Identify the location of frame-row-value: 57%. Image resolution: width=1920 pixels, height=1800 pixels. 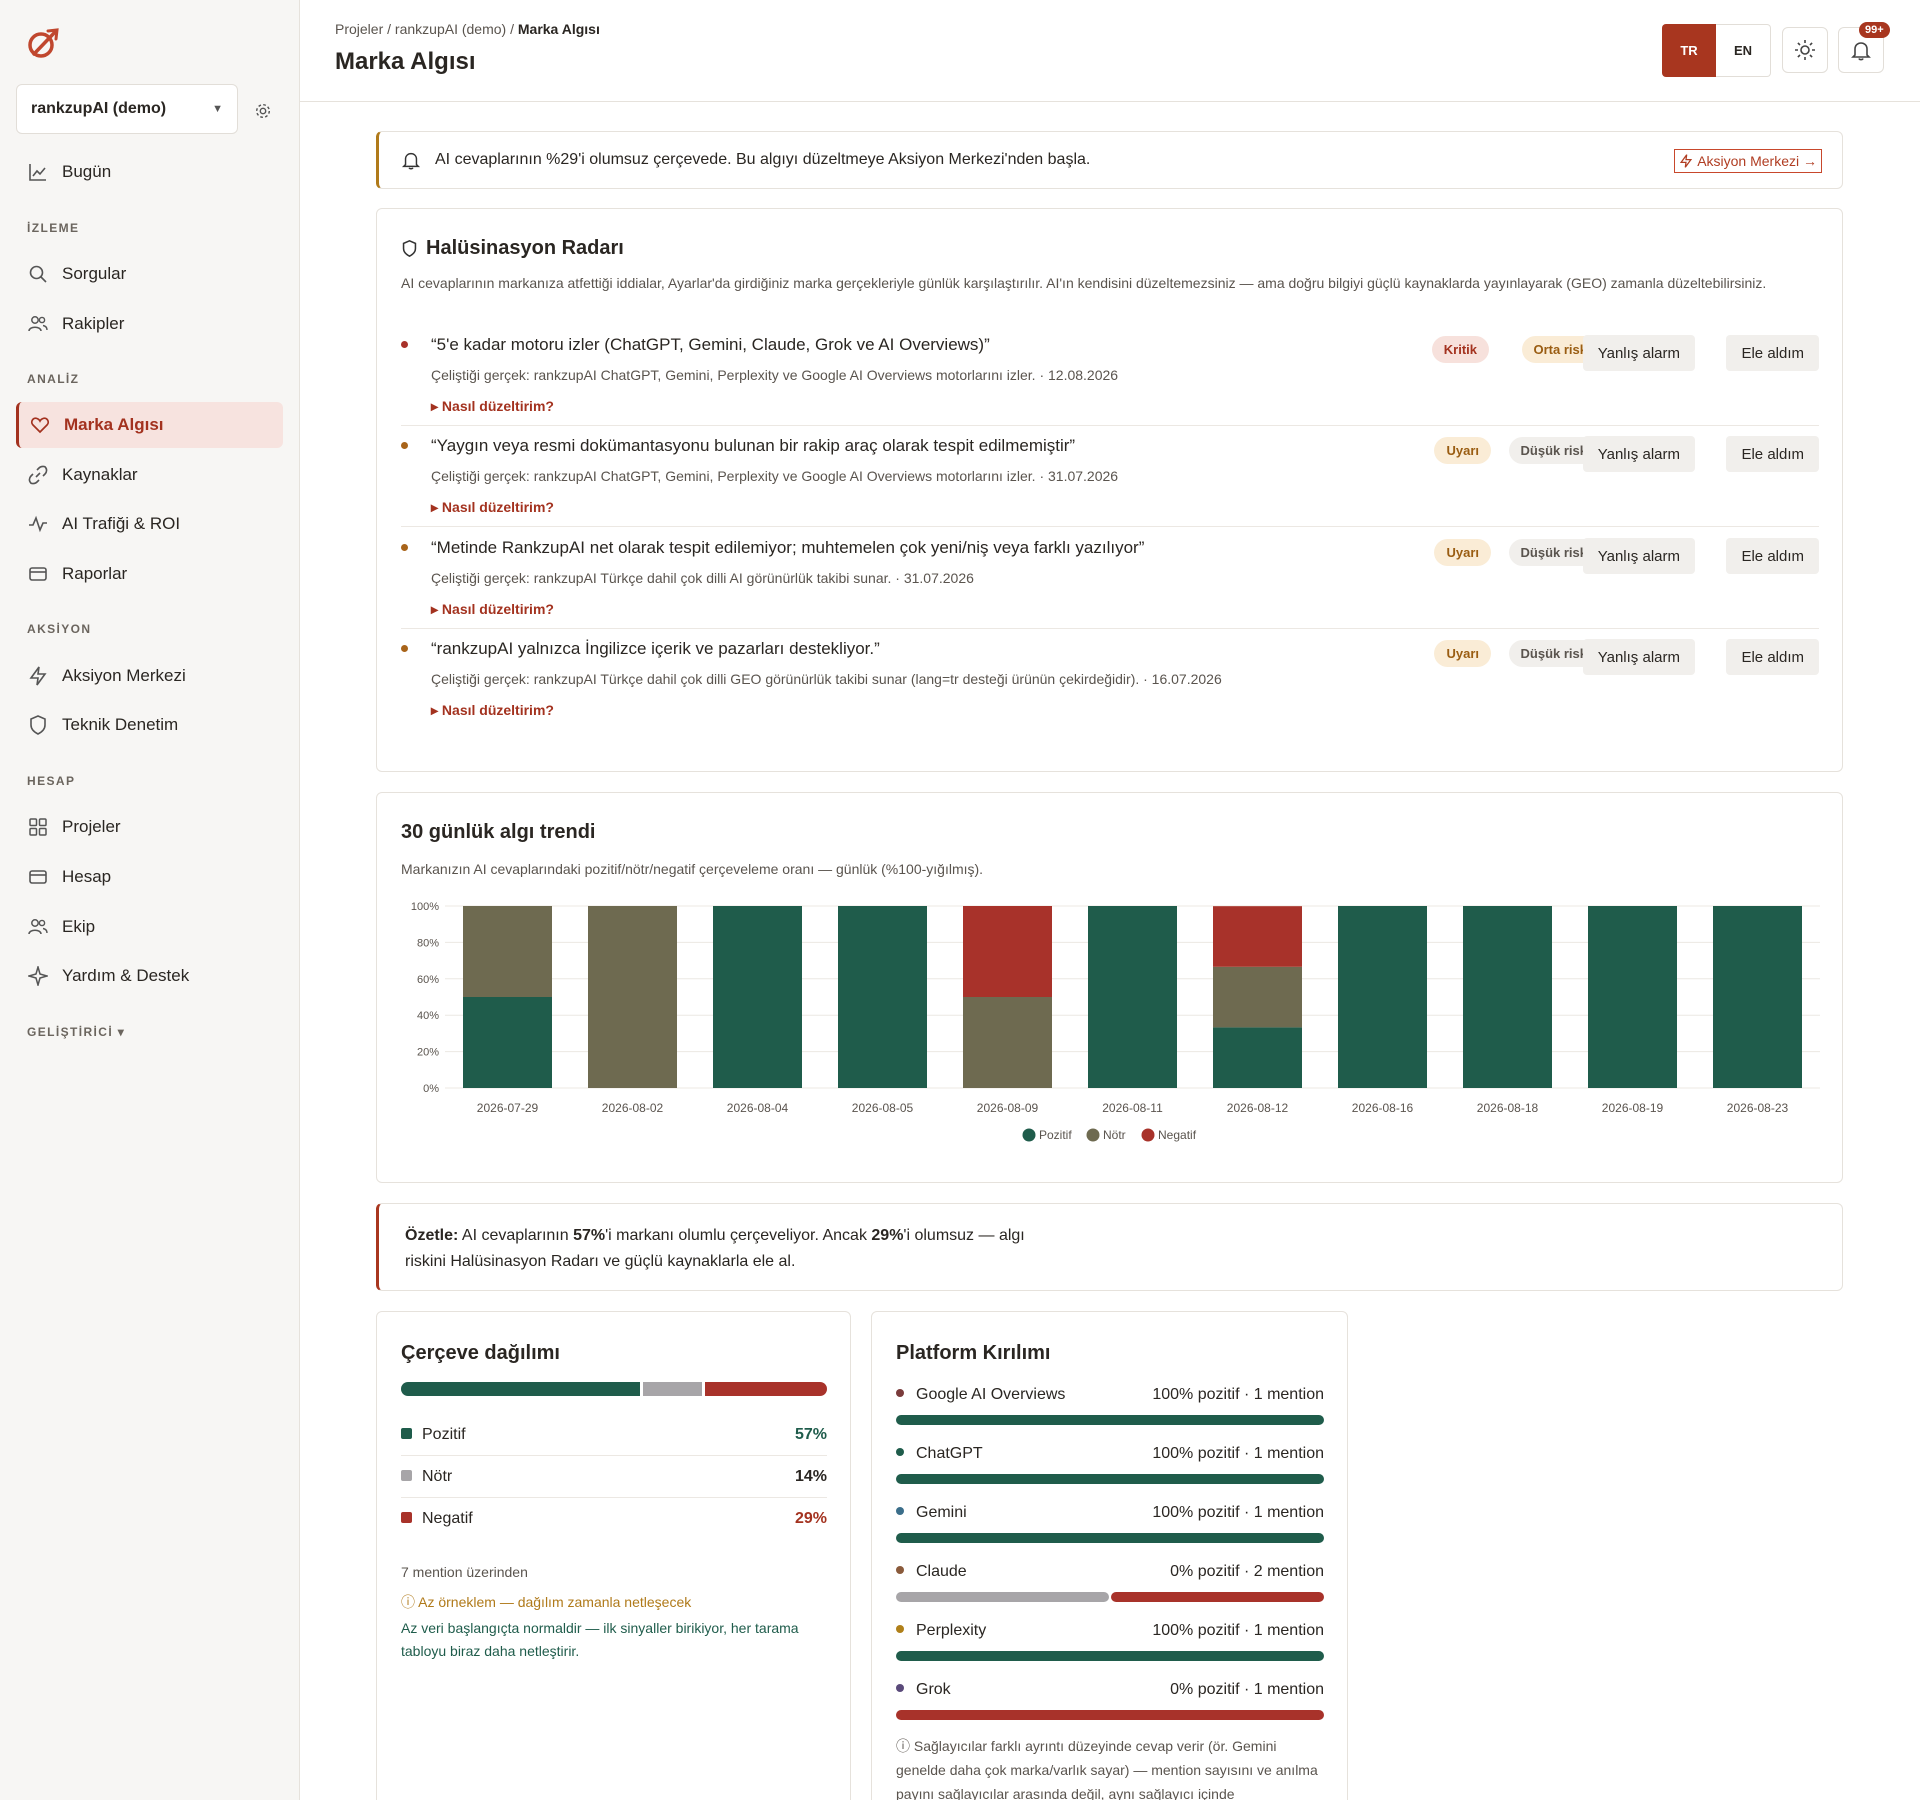
(810, 1434).